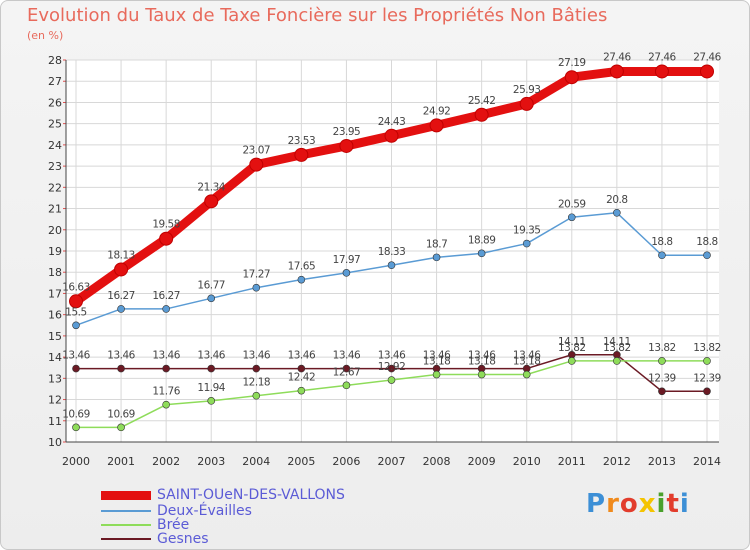 The height and width of the screenshot is (550, 750). I want to click on y-tick-label: 17, so click(55, 293).